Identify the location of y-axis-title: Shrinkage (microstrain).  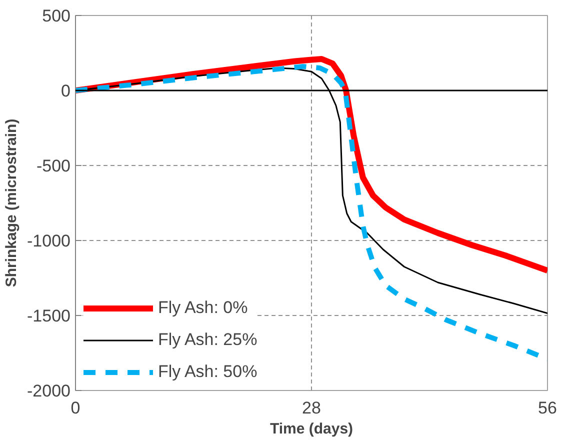
(11, 203).